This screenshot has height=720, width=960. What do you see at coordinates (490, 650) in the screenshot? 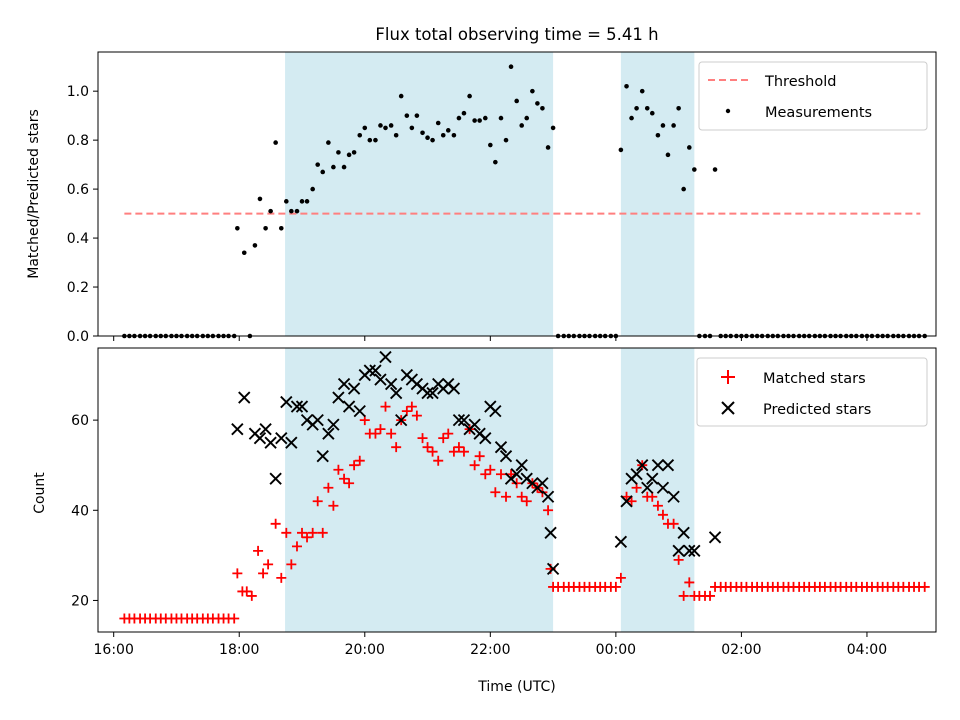
I see `x-tick-label-3: 22:00` at bounding box center [490, 650].